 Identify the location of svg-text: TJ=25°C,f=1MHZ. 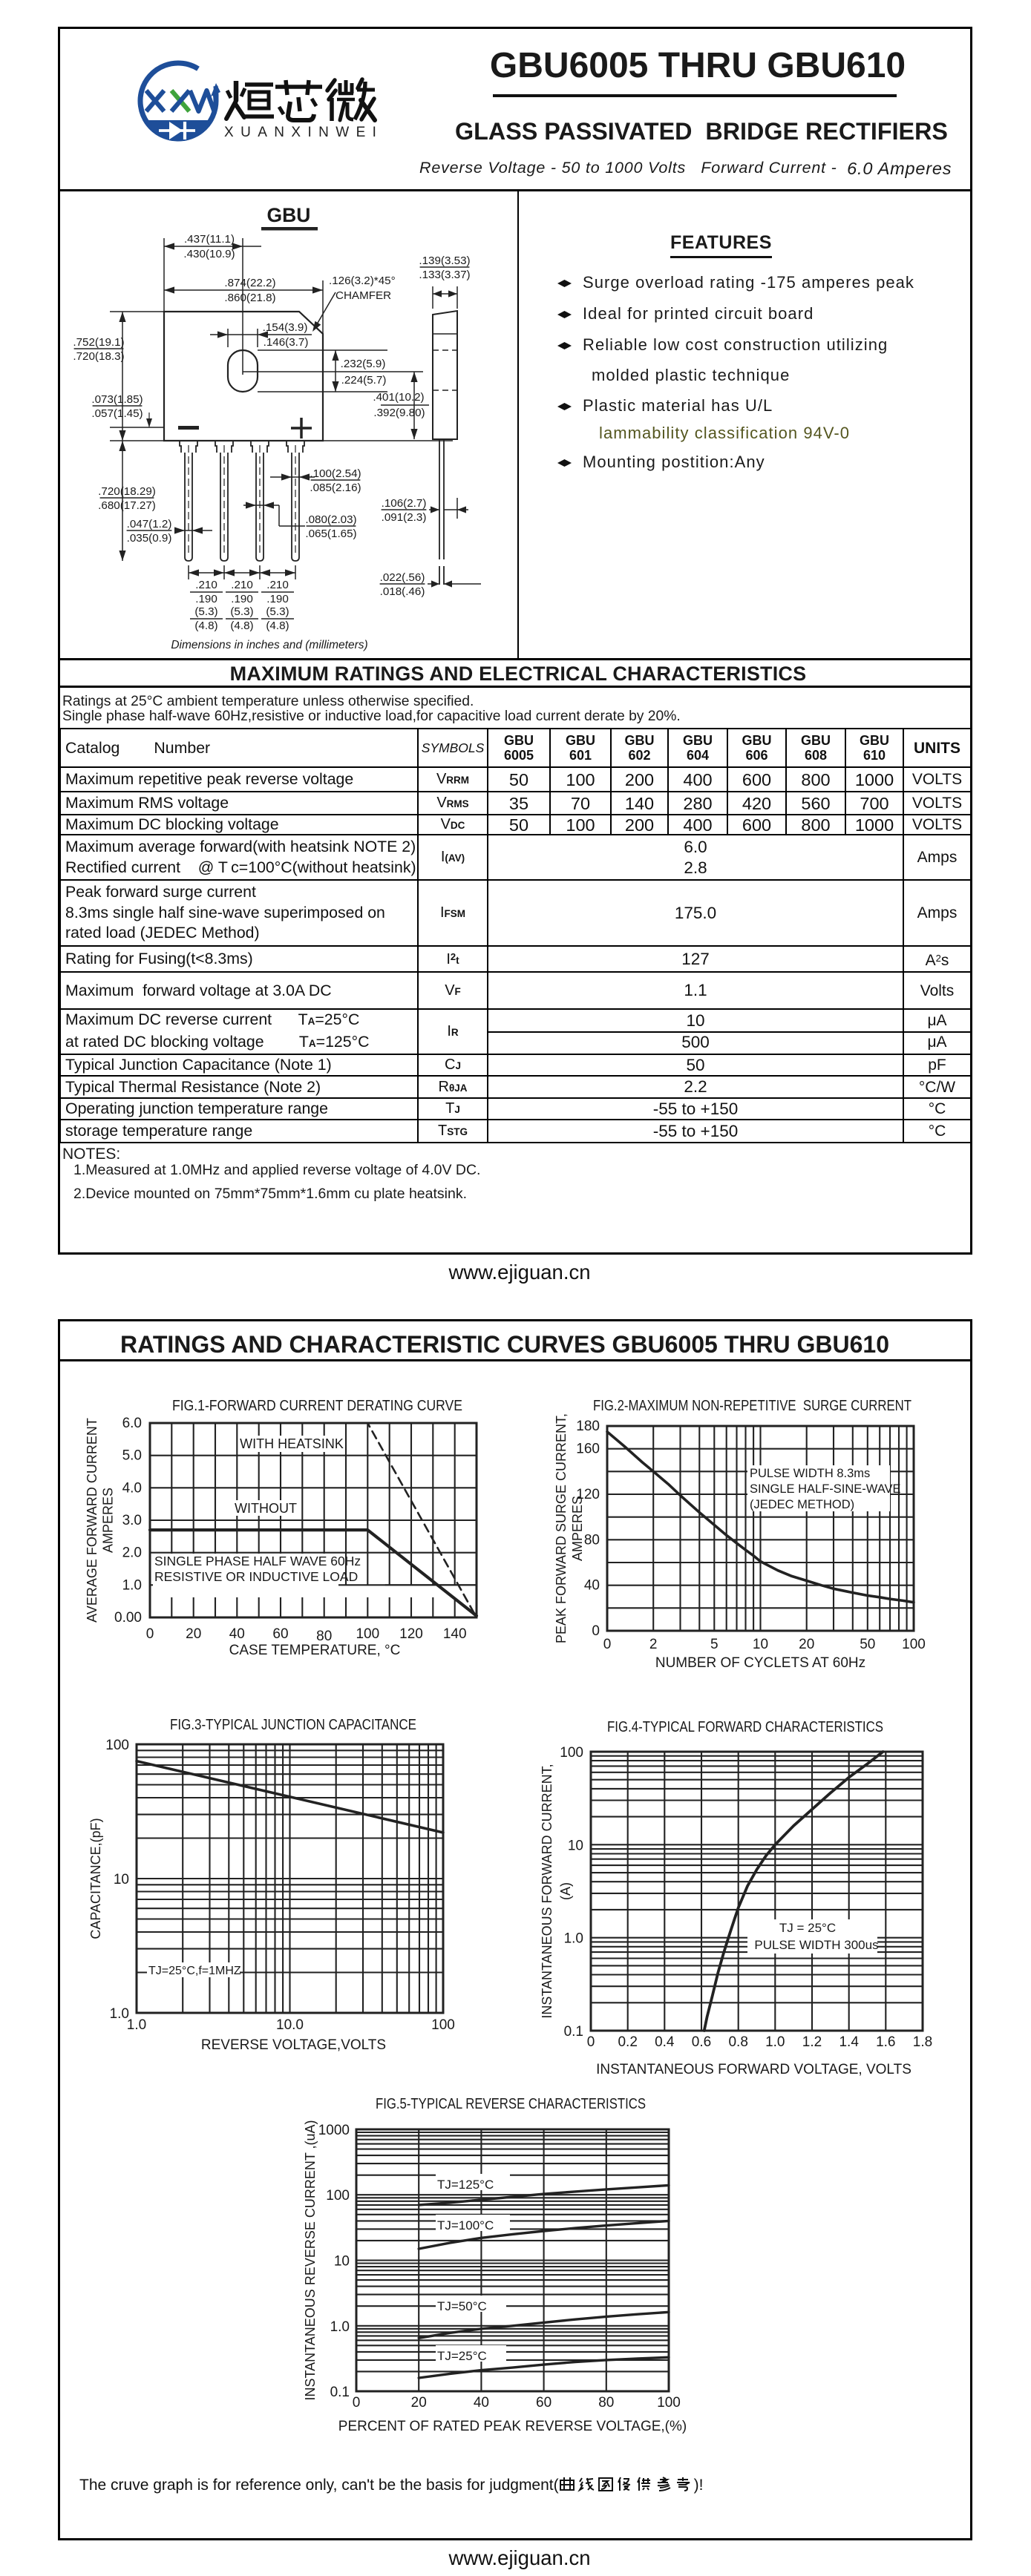
(194, 1971).